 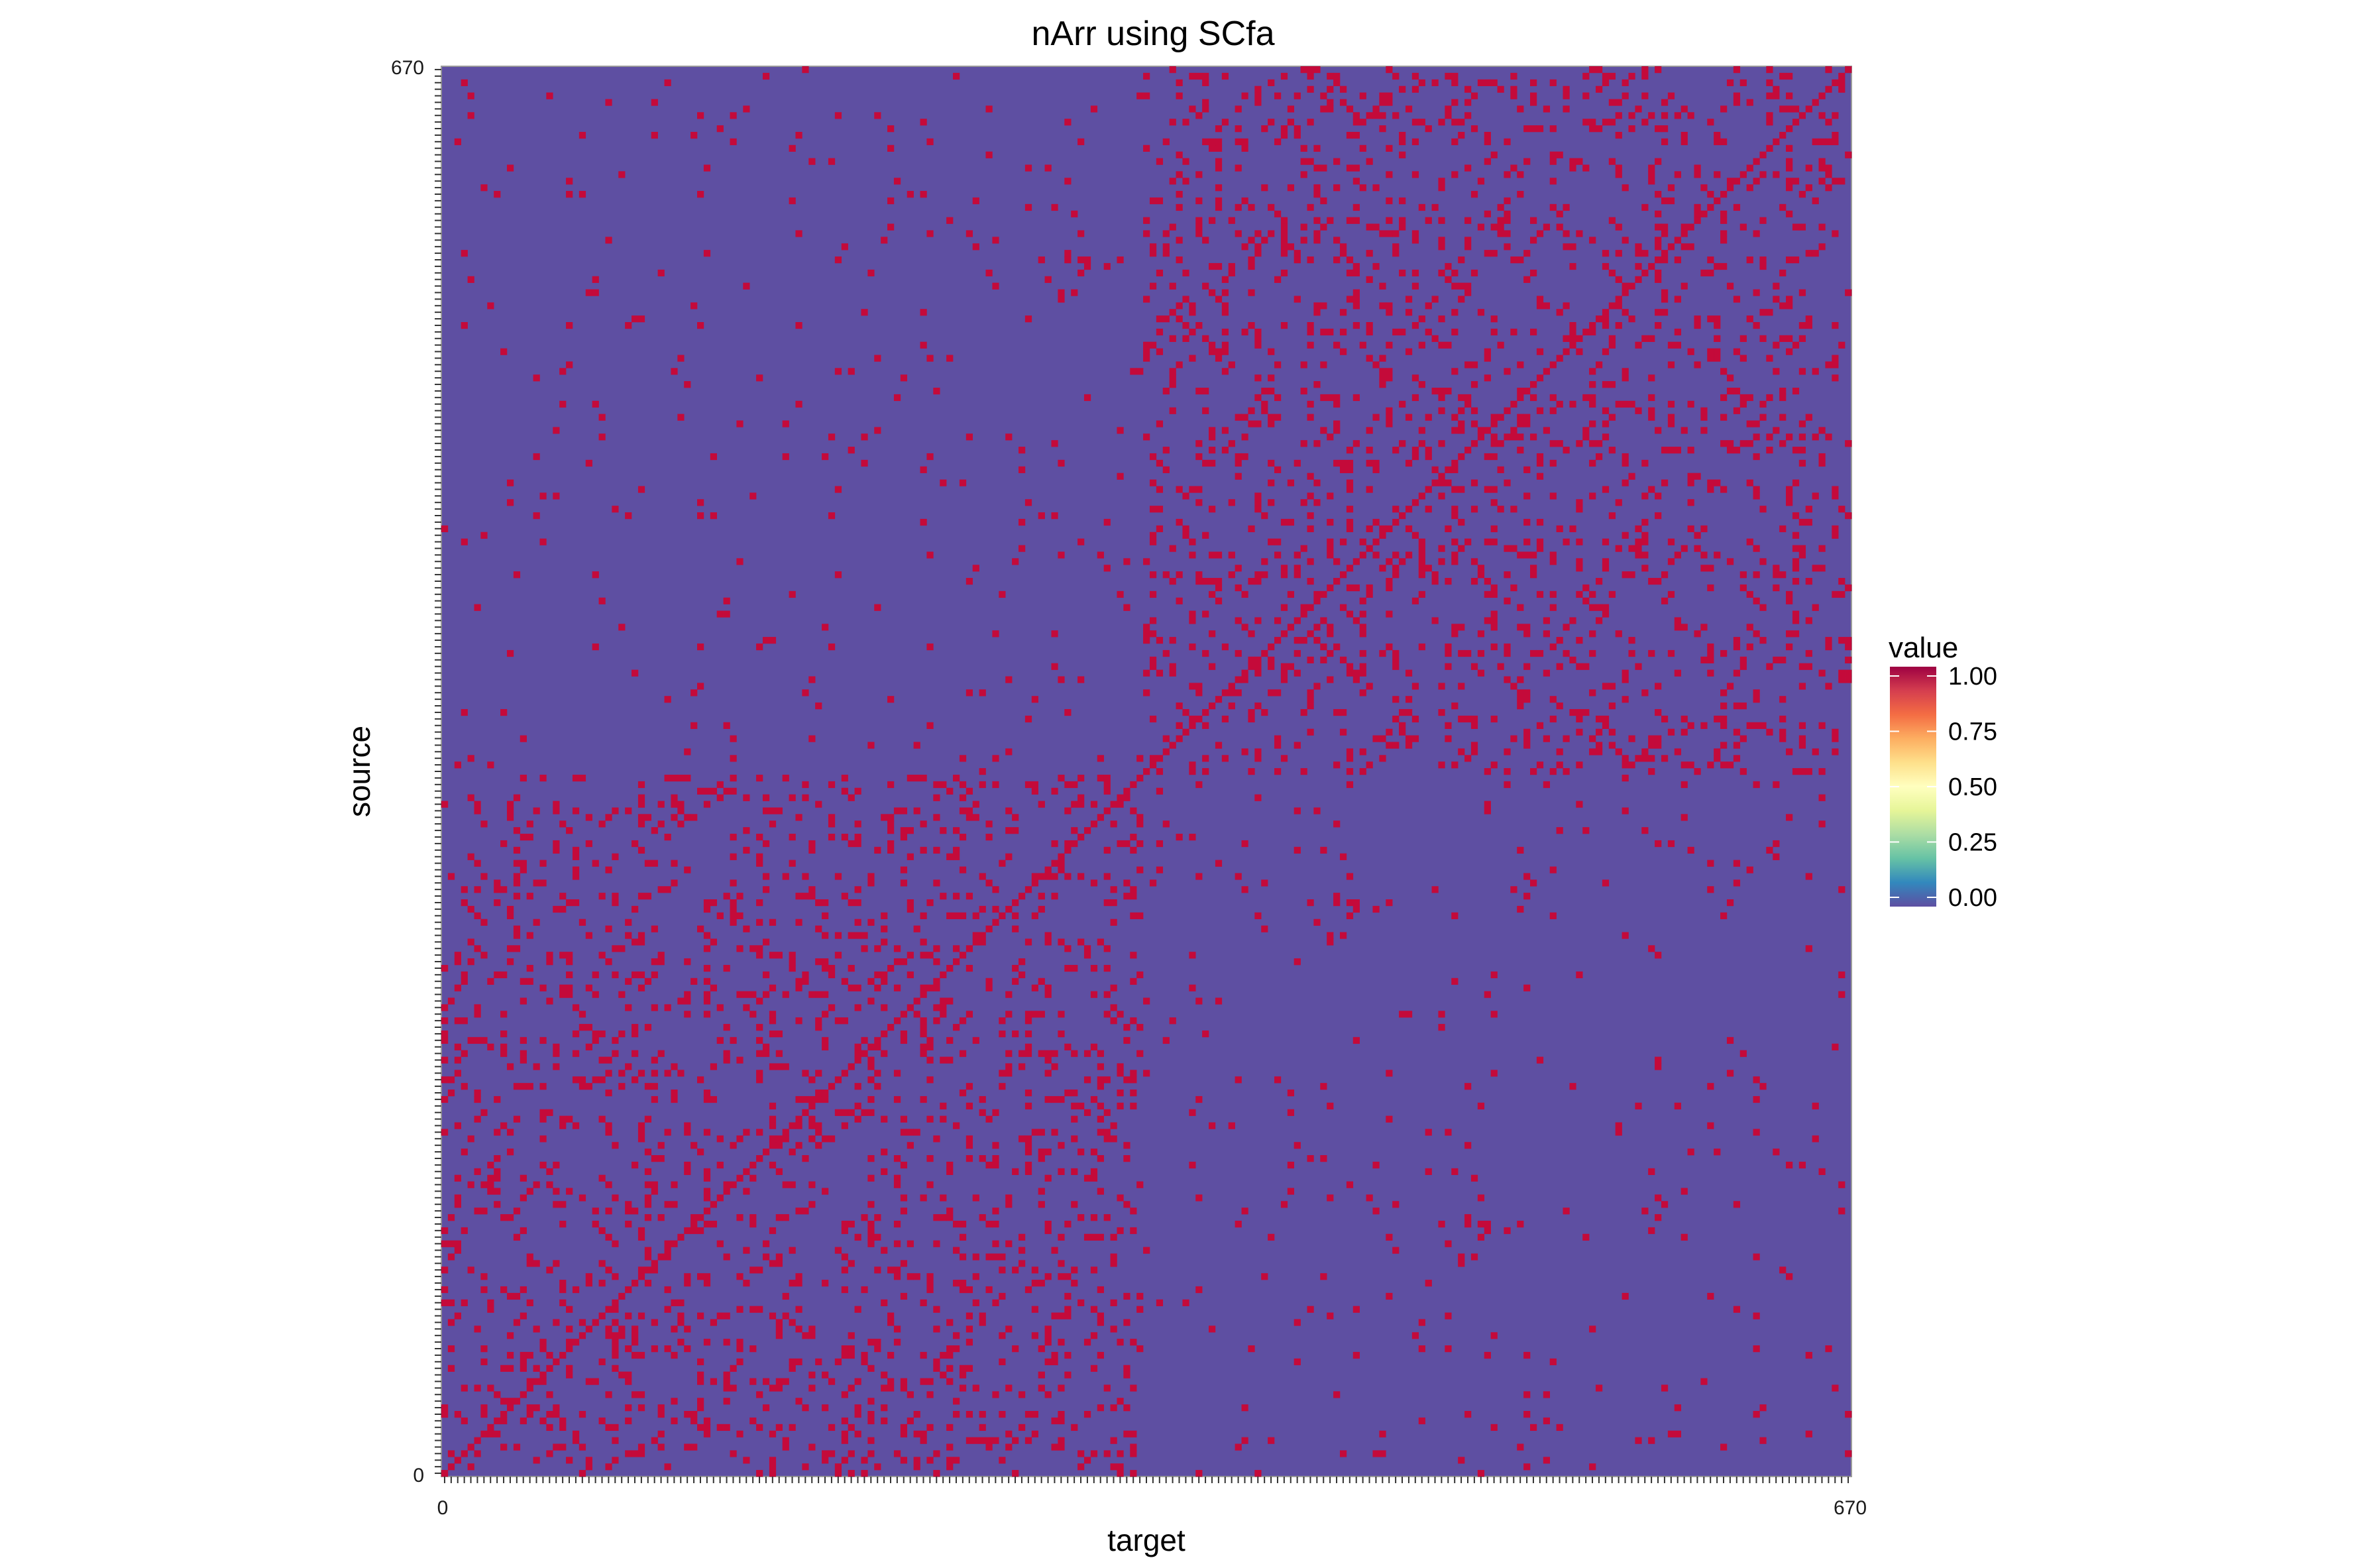 I want to click on heatmap-cell-1929, so click(x=982, y=785).